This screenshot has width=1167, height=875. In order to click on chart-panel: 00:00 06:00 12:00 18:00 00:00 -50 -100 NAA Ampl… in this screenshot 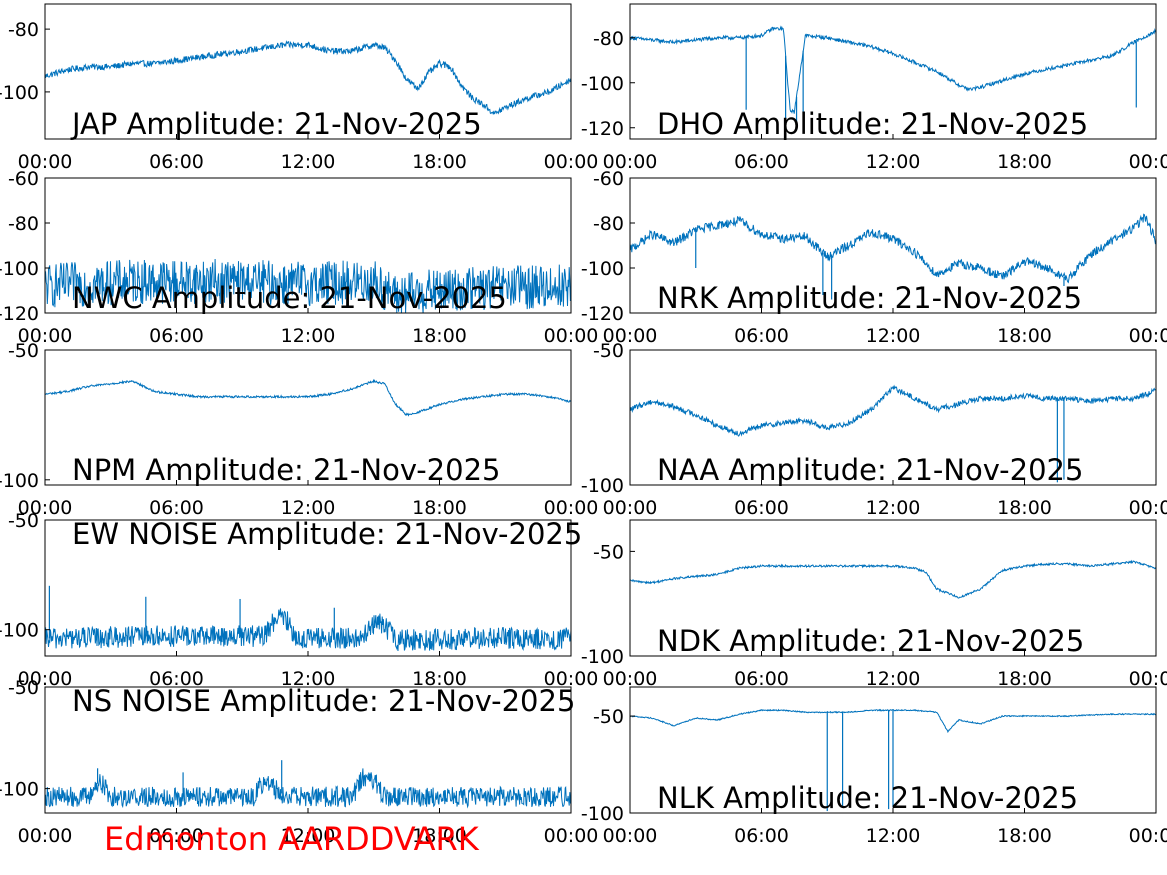, I will do `click(874, 429)`.